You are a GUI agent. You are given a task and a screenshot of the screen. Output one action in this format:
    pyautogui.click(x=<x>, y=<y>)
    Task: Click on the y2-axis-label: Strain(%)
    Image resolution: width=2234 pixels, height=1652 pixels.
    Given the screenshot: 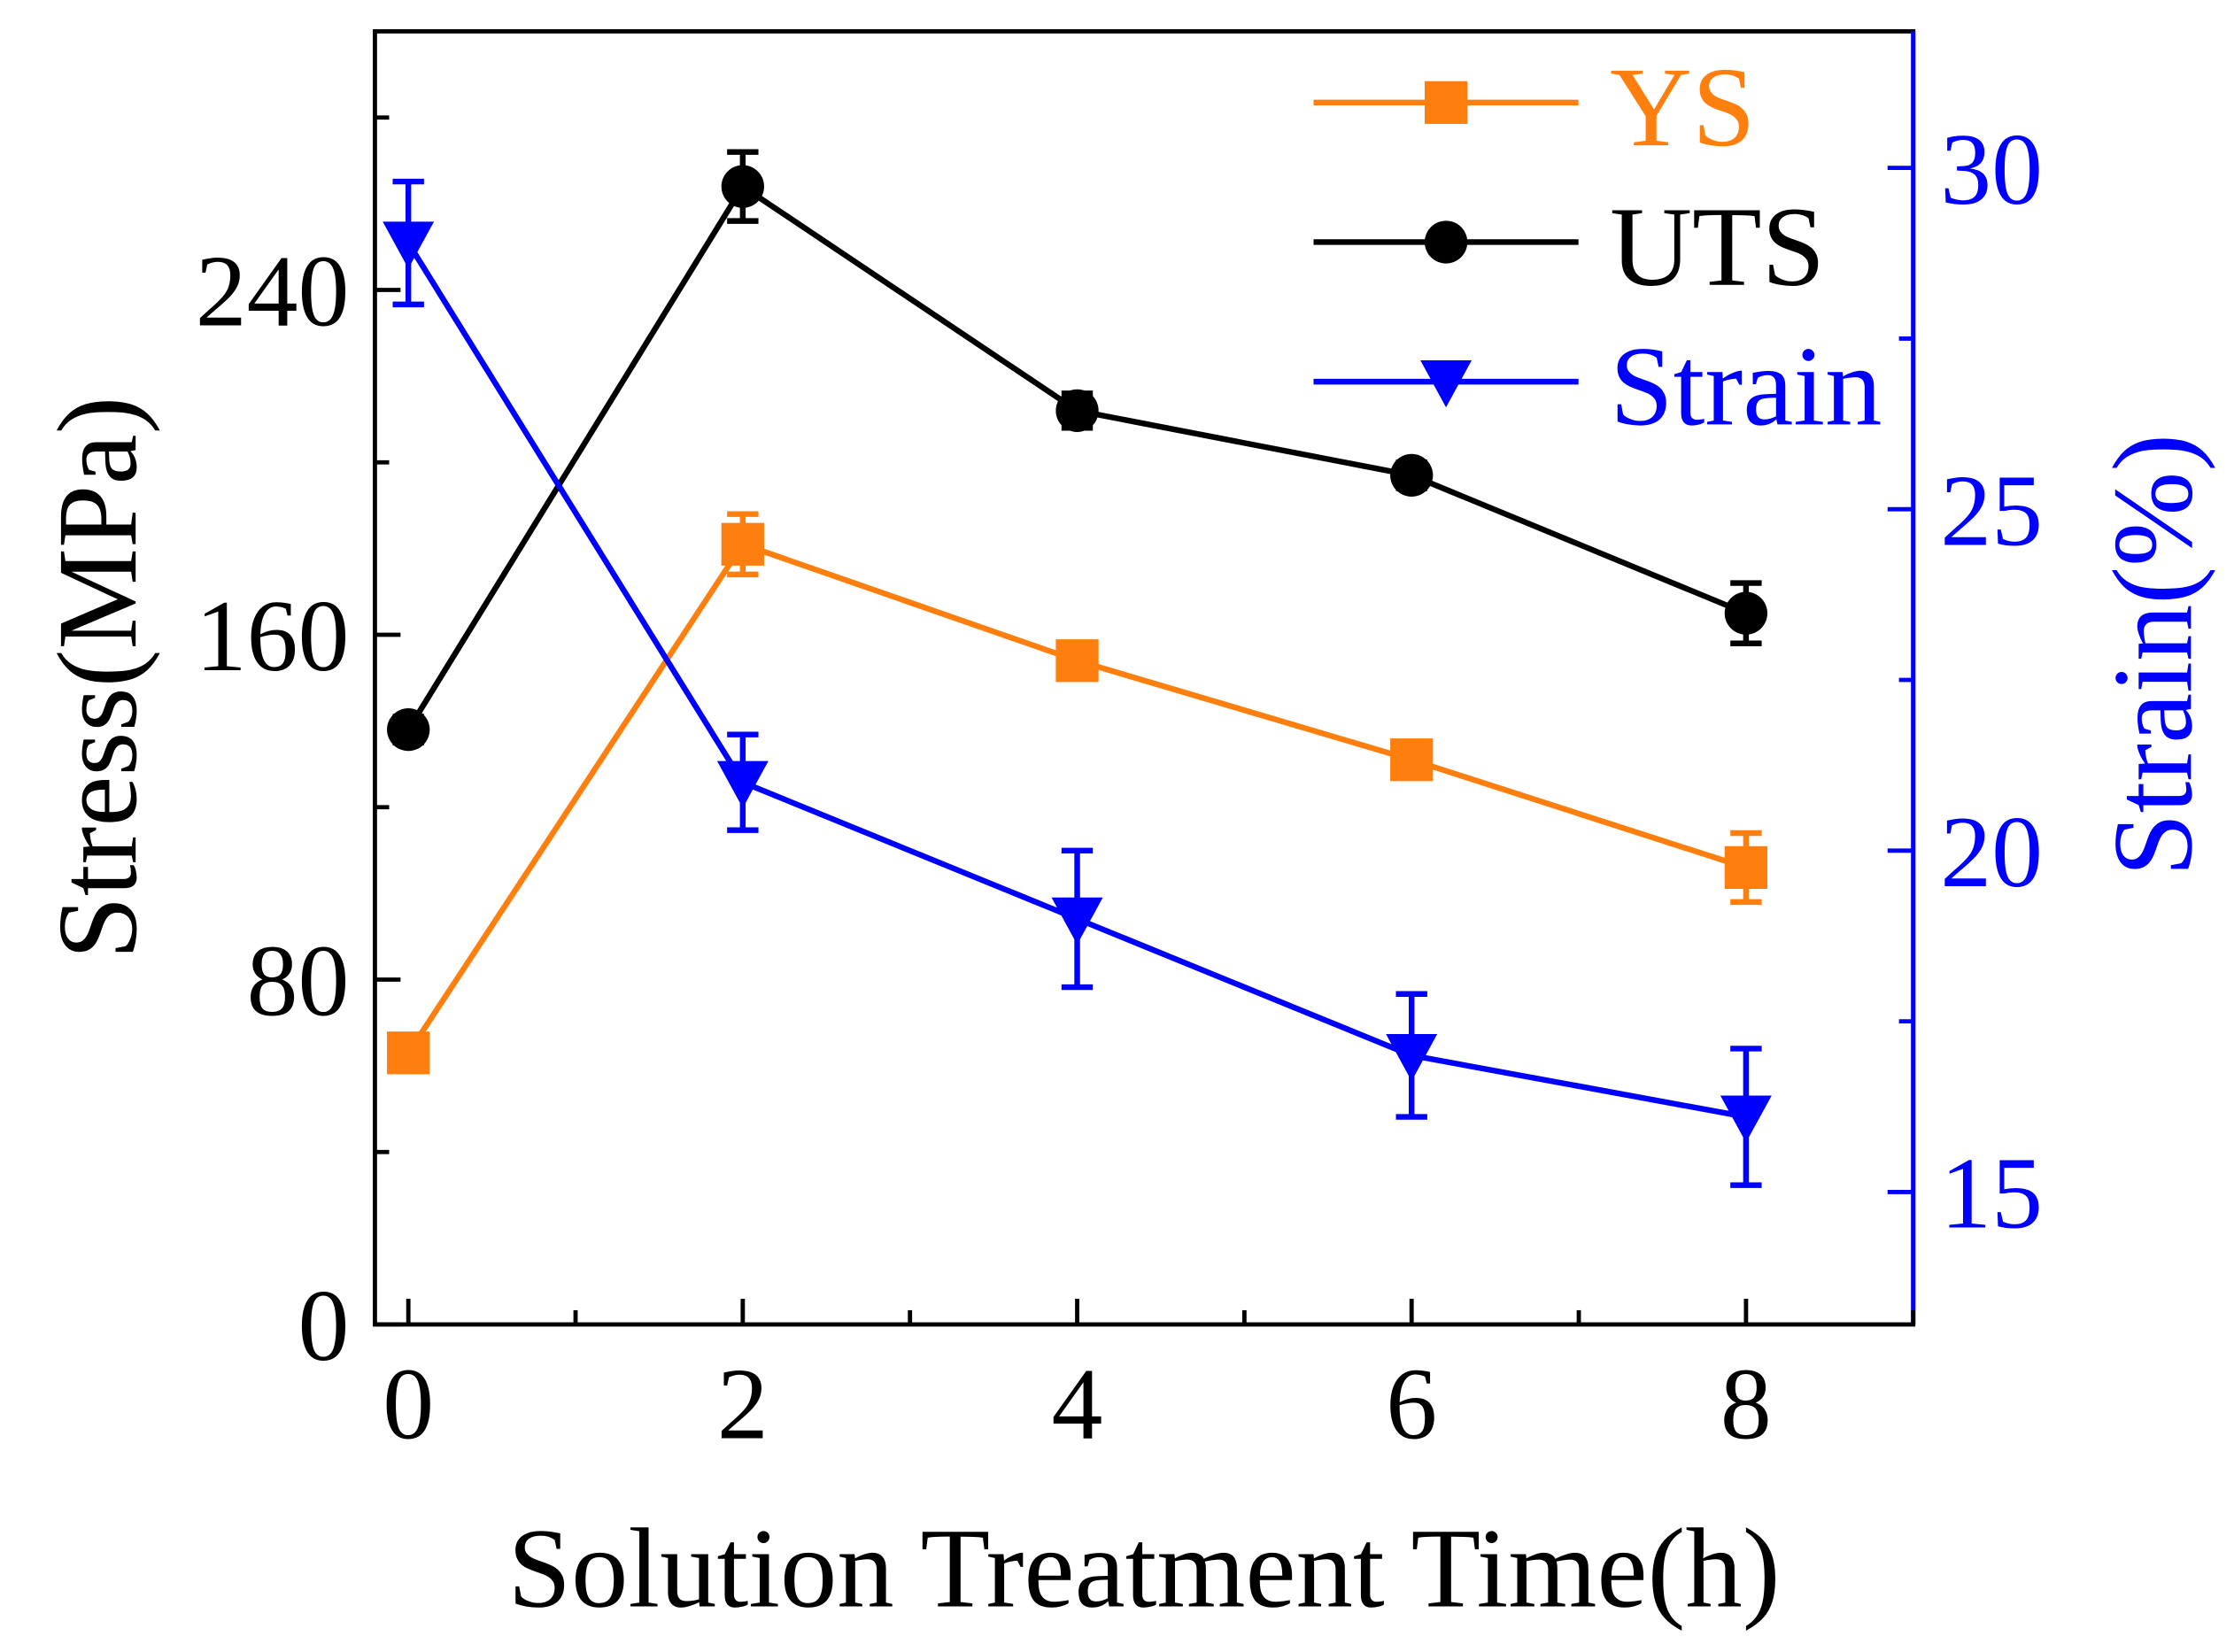 What is the action you would take?
    pyautogui.click(x=2152, y=655)
    